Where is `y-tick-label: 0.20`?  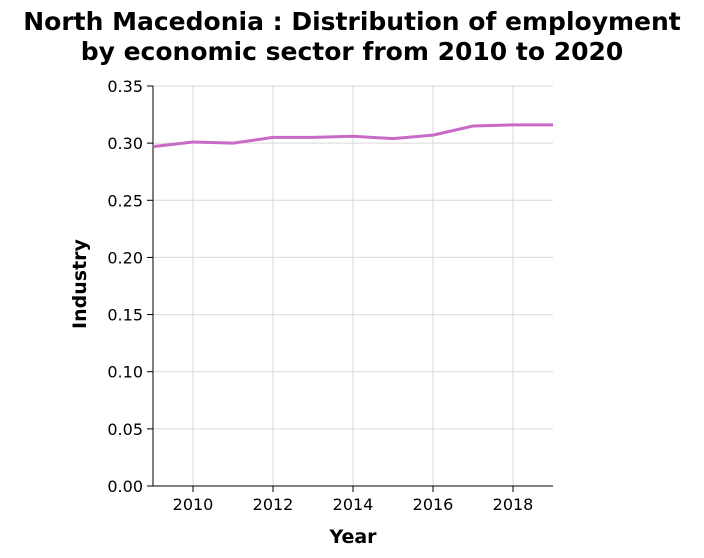
y-tick-label: 0.20 is located at coordinates (125, 257).